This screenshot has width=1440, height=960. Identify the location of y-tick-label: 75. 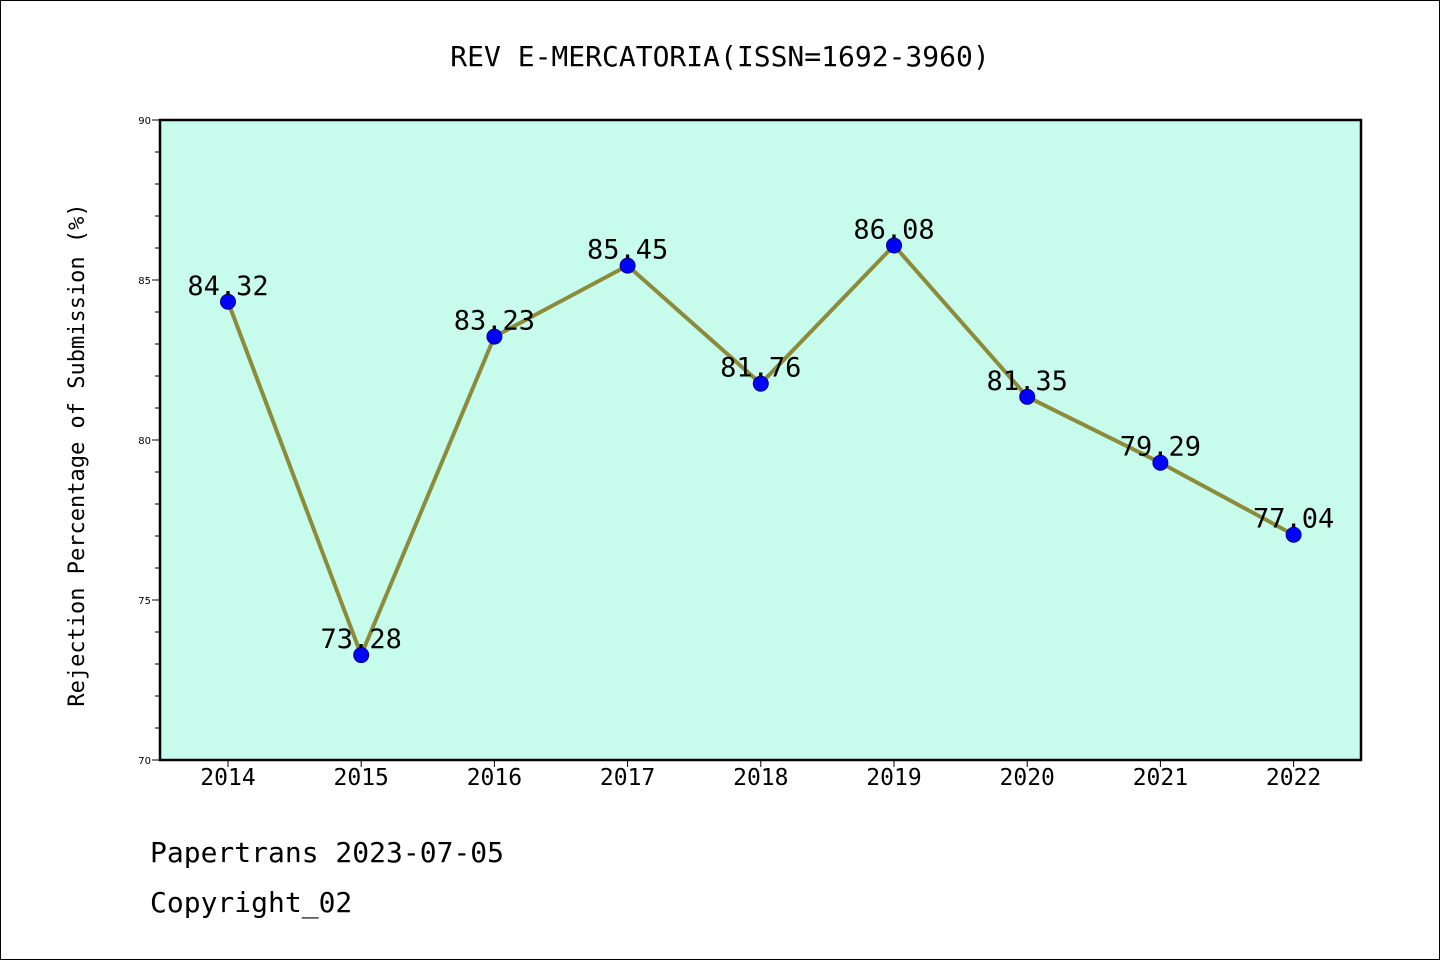
(144, 601).